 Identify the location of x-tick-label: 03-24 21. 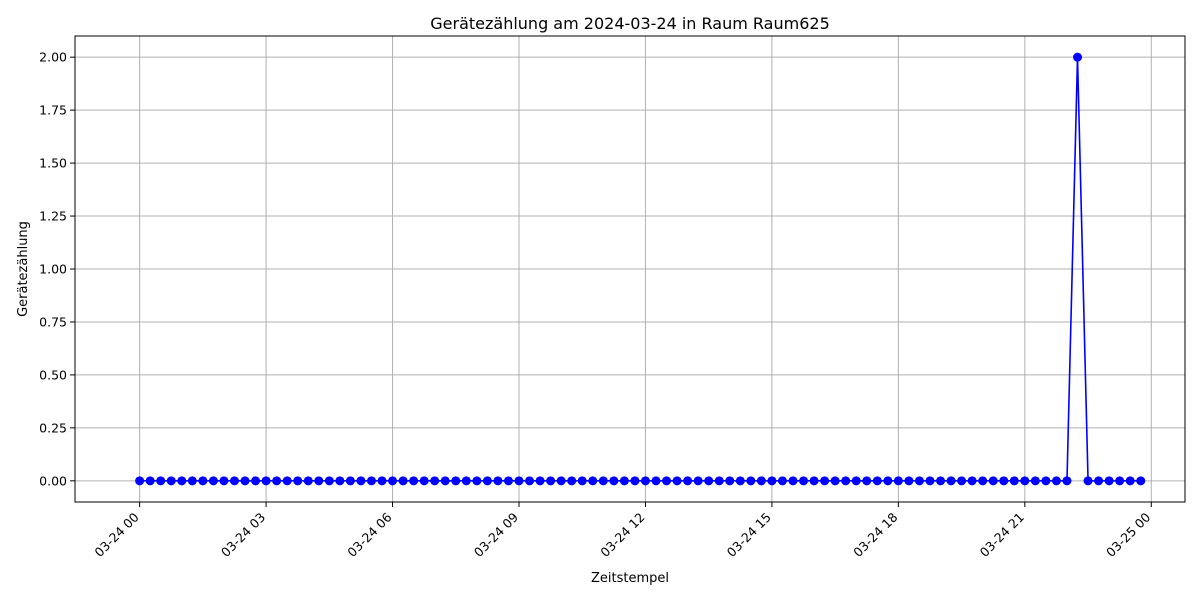
(1002, 535).